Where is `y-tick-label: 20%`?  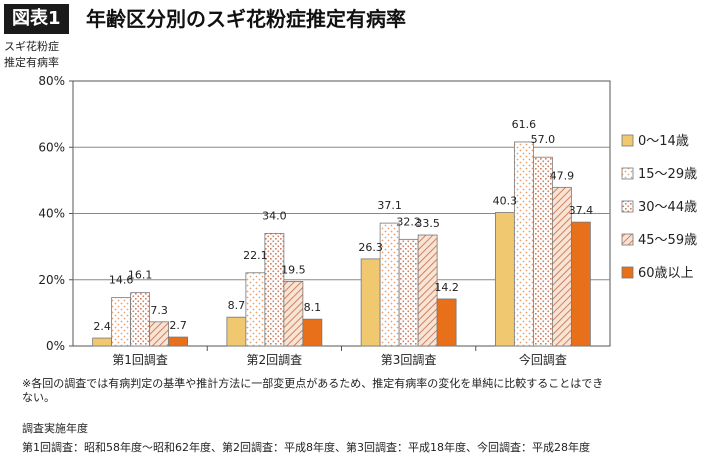
y-tick-label: 20% is located at coordinates (51, 280).